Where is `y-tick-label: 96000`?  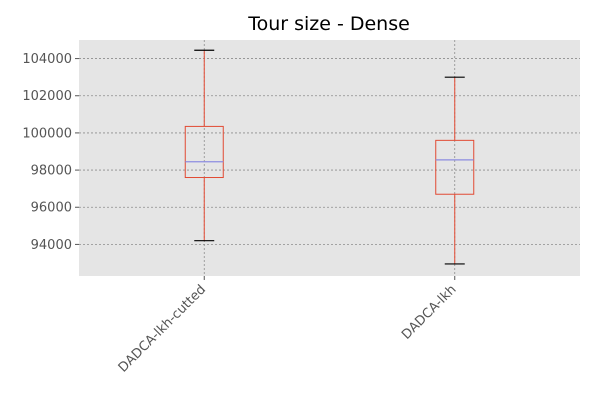
y-tick-label: 96000 is located at coordinates (51, 208).